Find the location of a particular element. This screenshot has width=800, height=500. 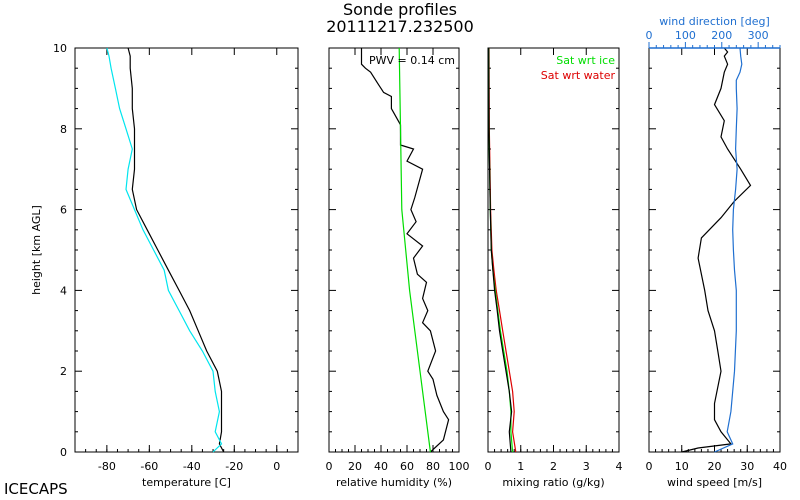

y-tick-label: 10 is located at coordinates (60, 48).